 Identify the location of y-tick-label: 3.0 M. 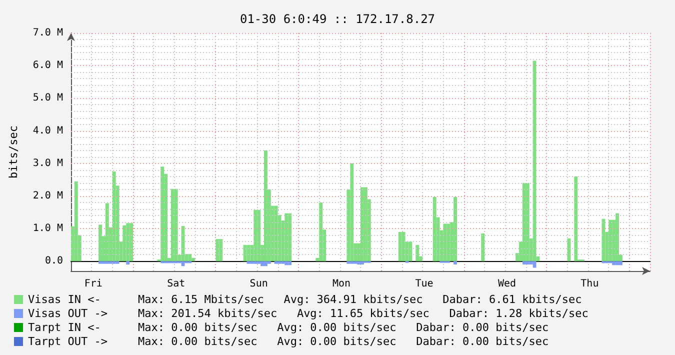
(47, 163).